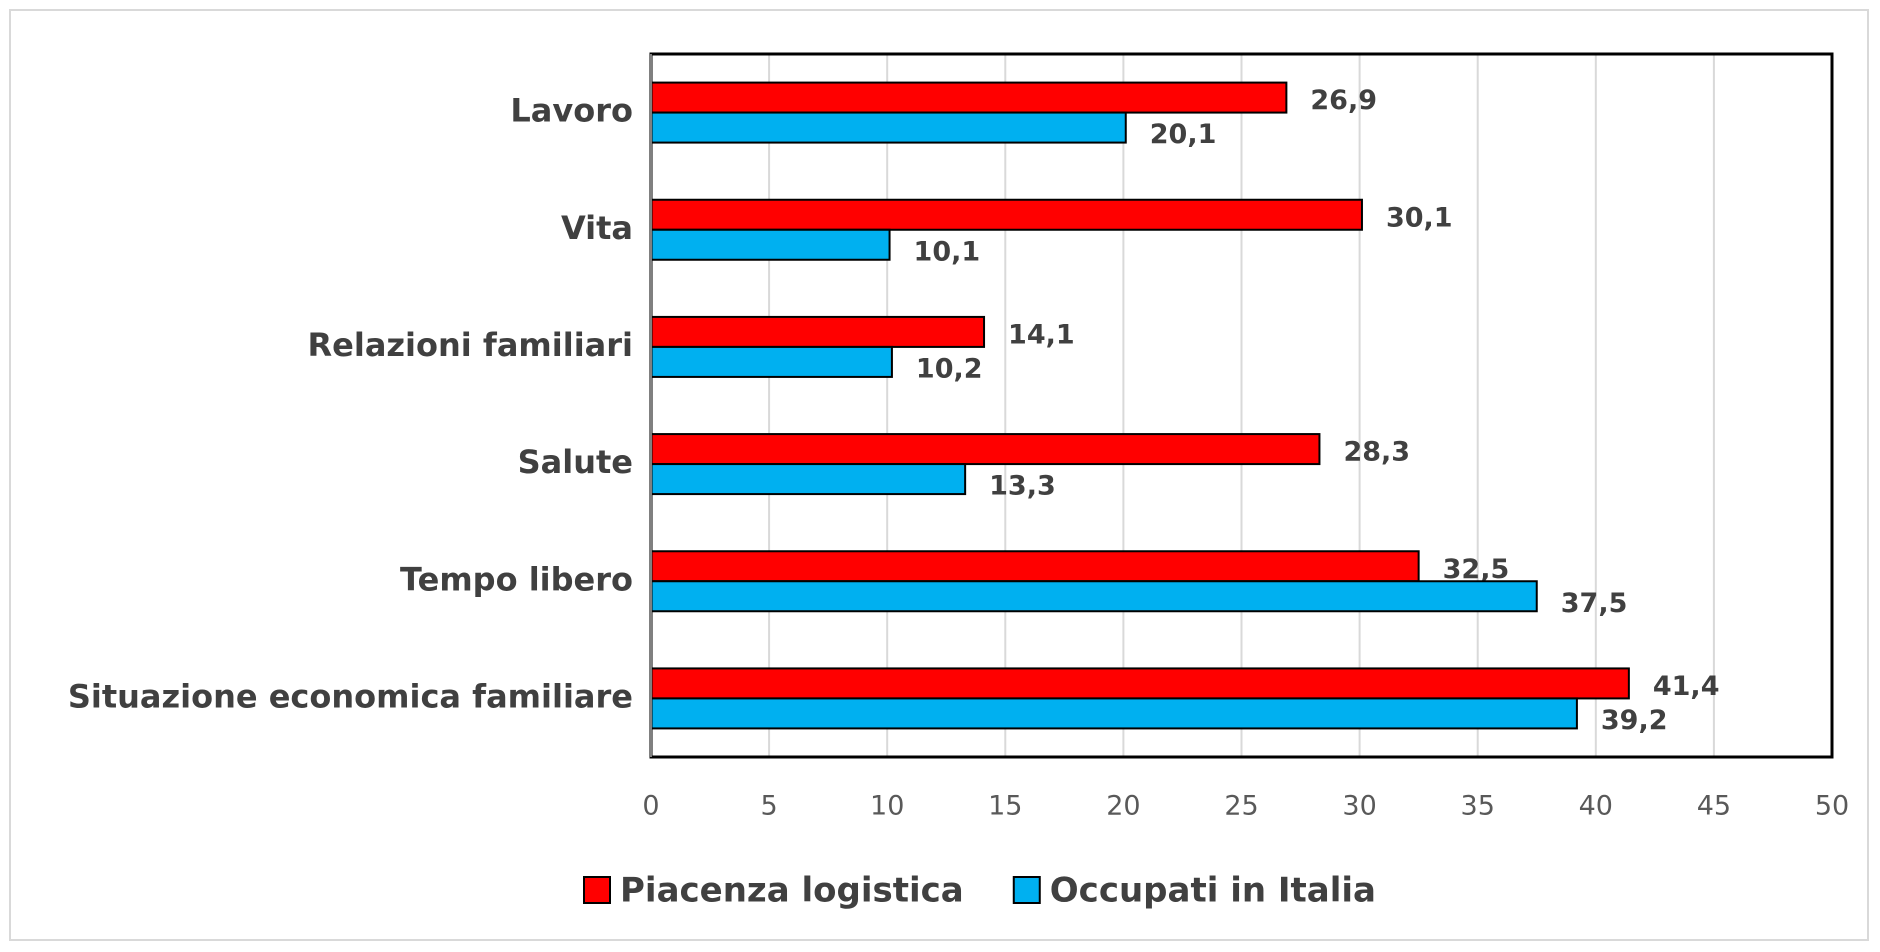 The width and height of the screenshot is (1880, 952). I want to click on x-tick-label: 0, so click(650, 806).